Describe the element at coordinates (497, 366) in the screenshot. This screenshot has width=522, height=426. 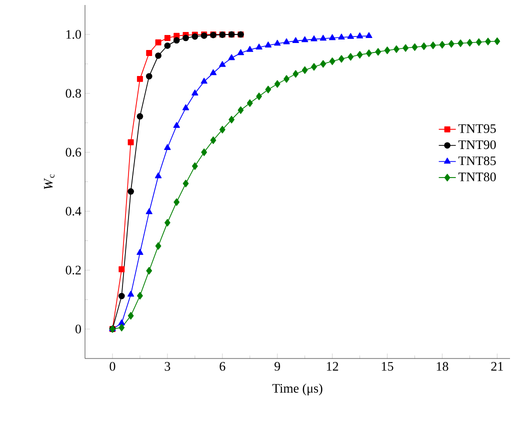
I see `x-tick-label: 21` at that location.